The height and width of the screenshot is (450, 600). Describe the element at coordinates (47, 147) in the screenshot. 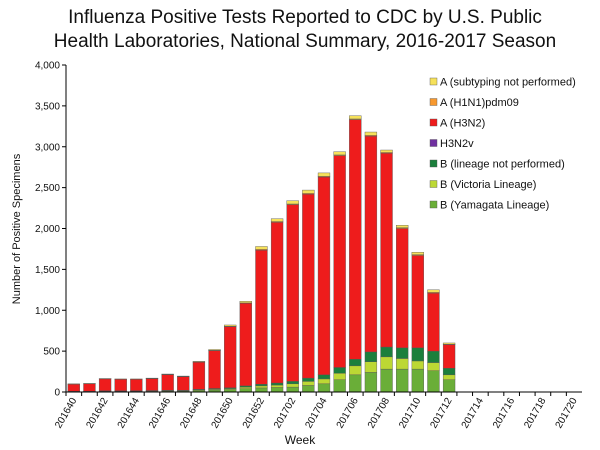

I see `y-tick-label: 3,000` at that location.